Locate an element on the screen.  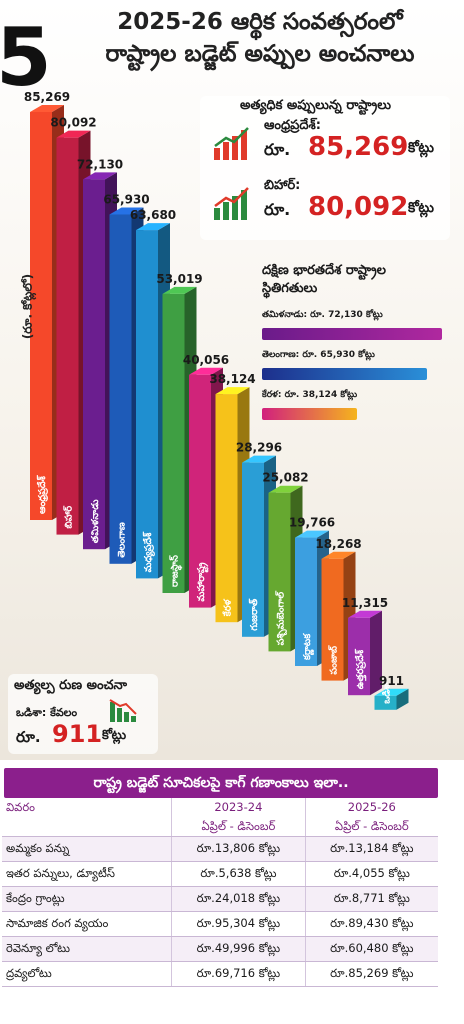
south-row-label: కేరళ: రూ. 38,124 కోట్లు is located at coordinates (310, 395).